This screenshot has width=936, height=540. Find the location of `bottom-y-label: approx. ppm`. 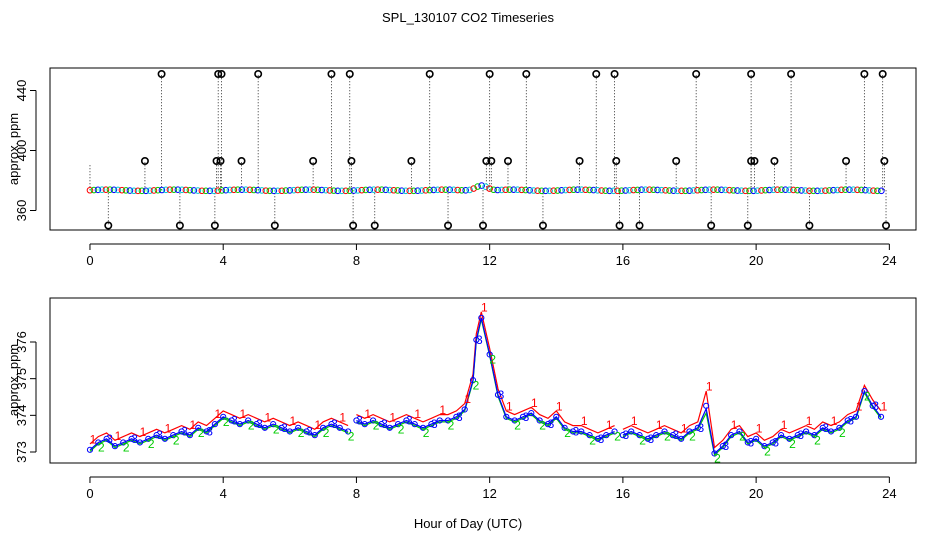

bottom-y-label: approx. ppm is located at coordinates (13, 380).